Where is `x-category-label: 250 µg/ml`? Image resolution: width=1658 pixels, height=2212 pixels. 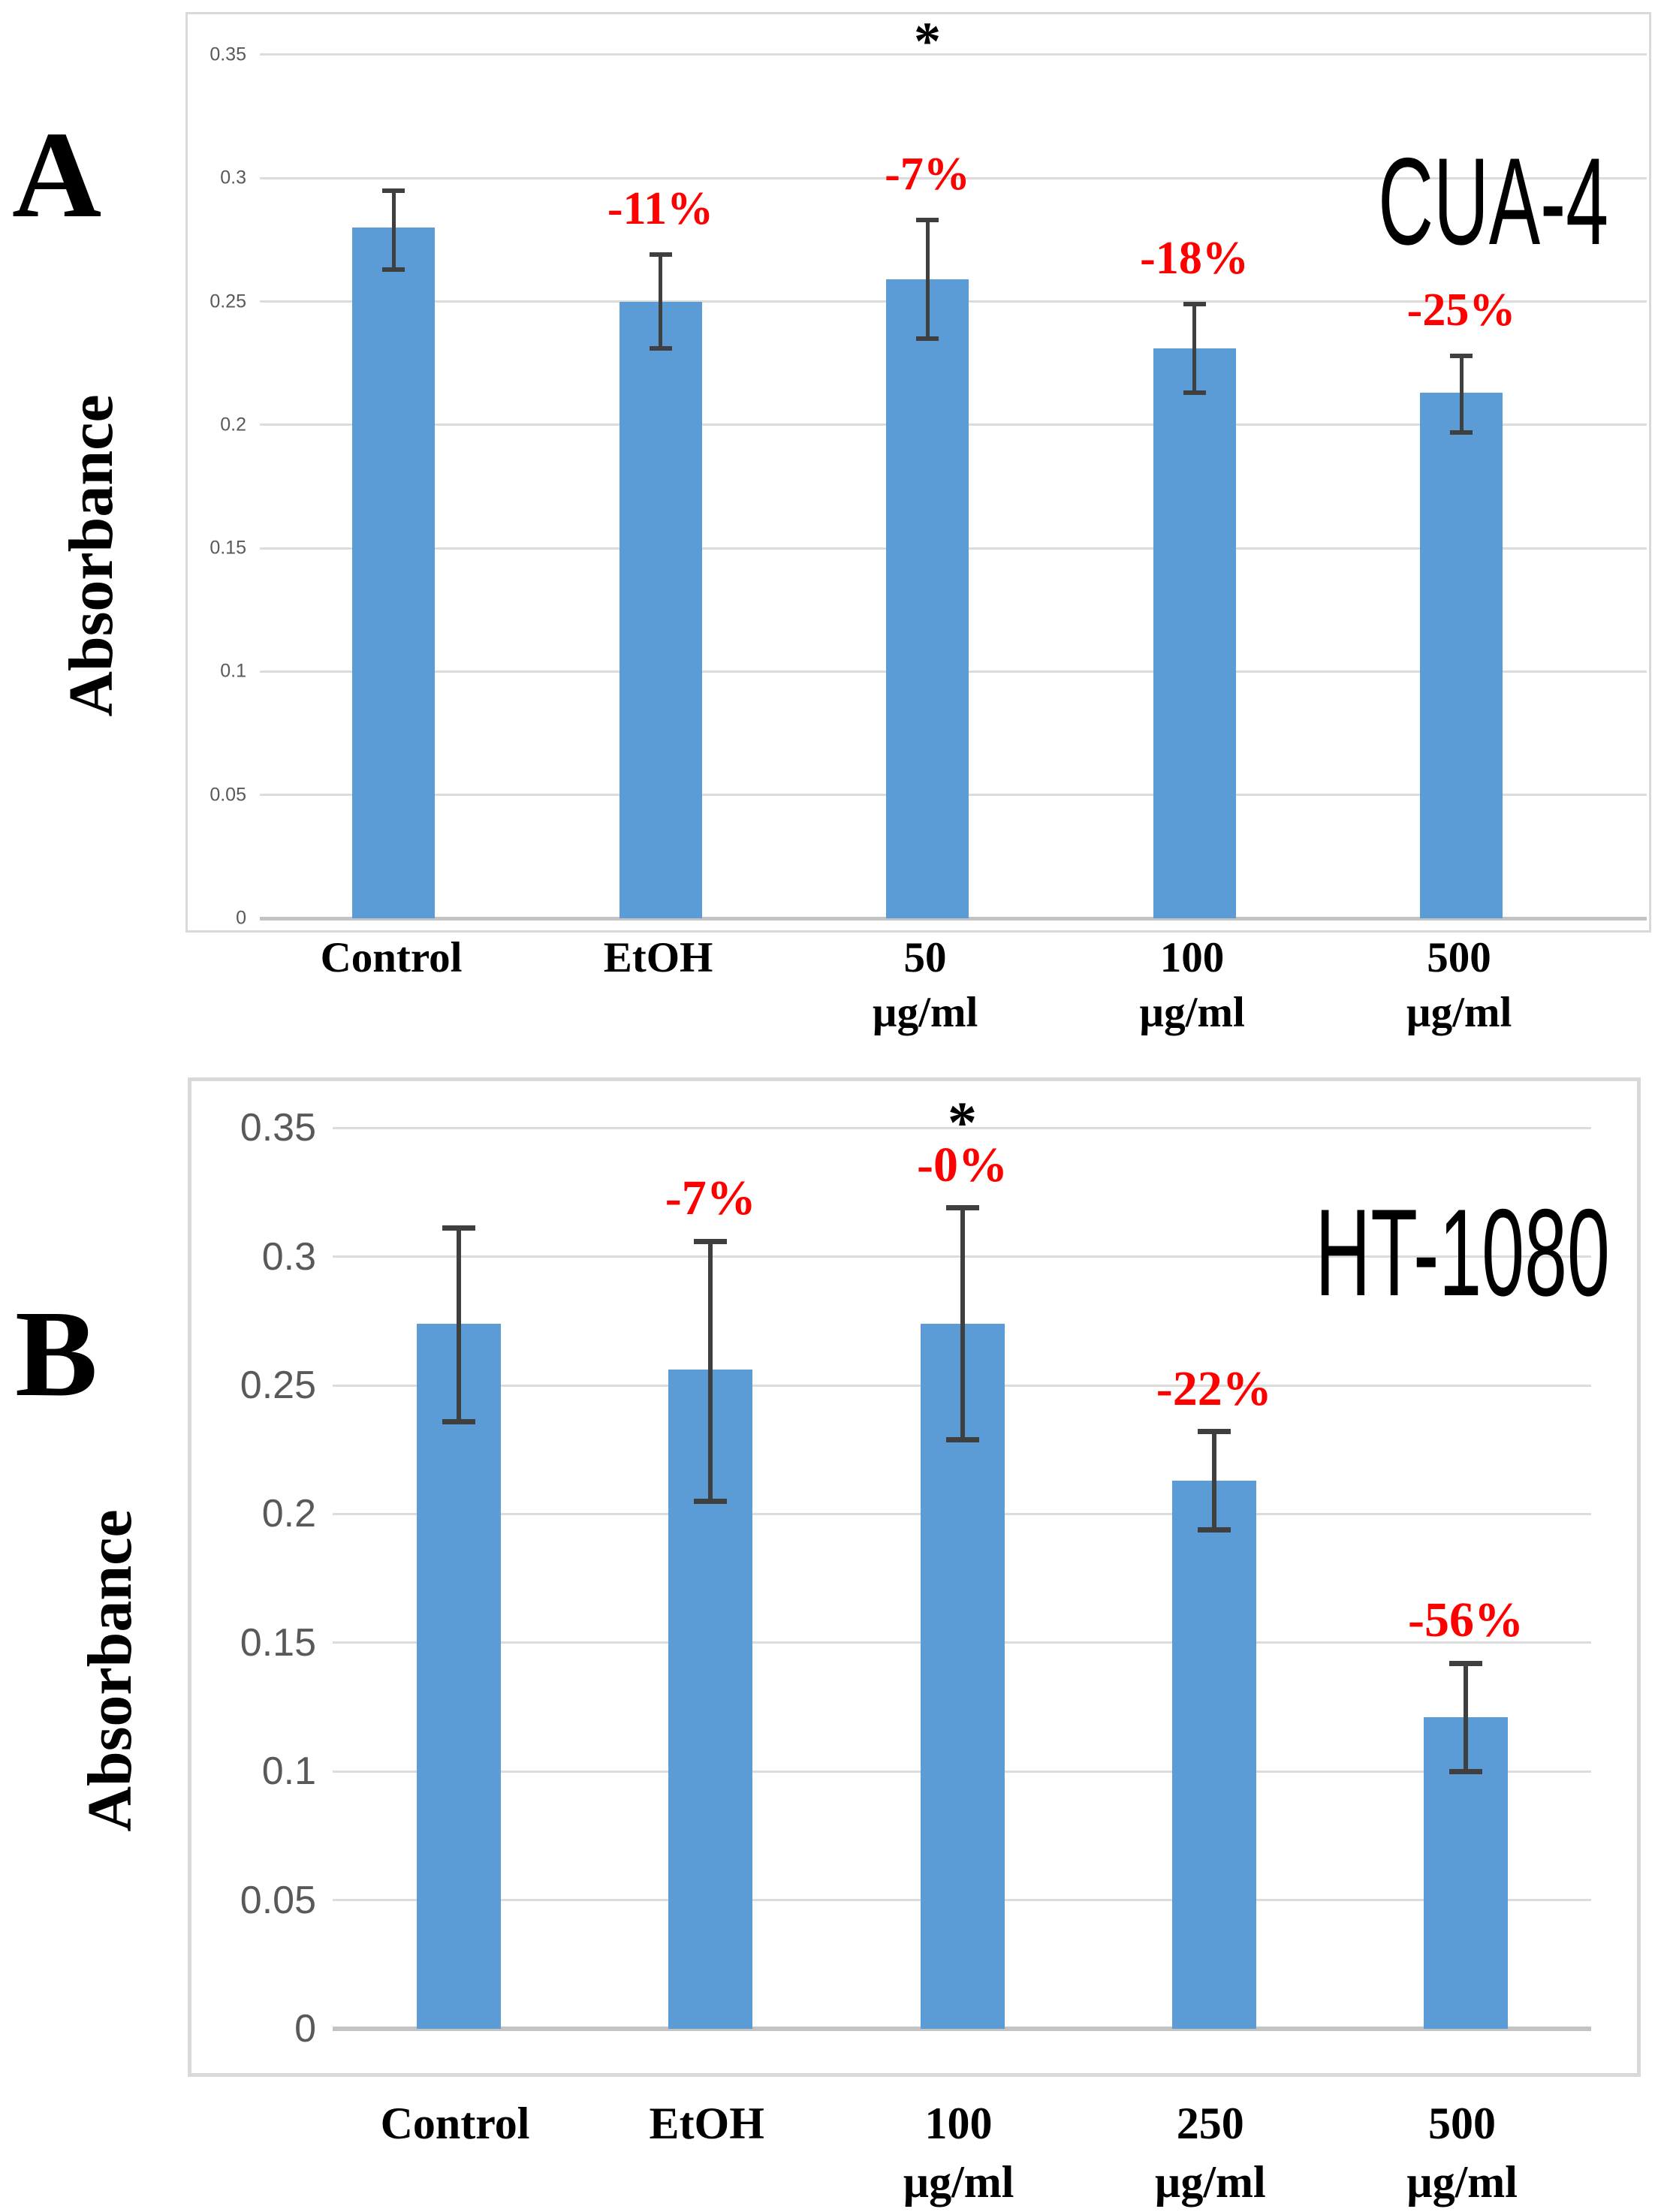 x-category-label: 250 µg/ml is located at coordinates (1210, 2152).